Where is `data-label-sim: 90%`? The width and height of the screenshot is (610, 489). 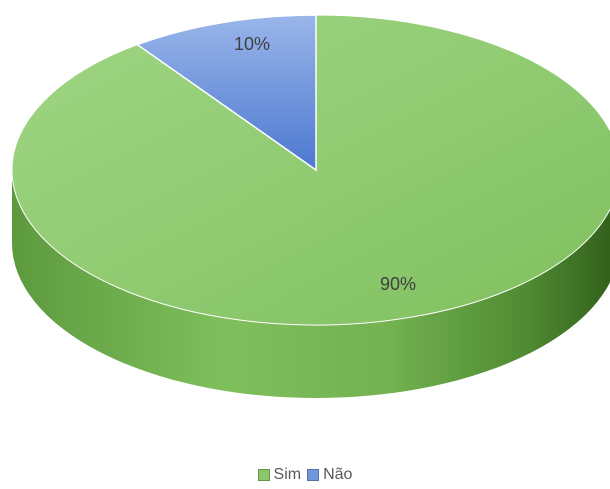 data-label-sim: 90% is located at coordinates (398, 284).